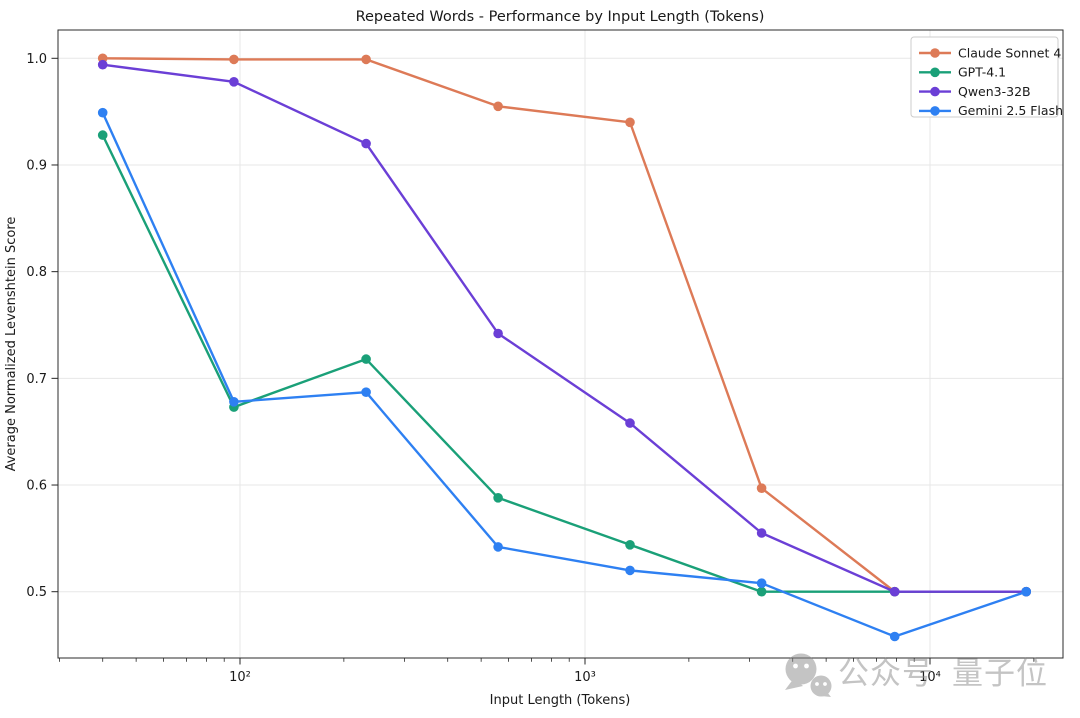 The image size is (1080, 718). Describe the element at coordinates (886, 674) in the screenshot. I see `watermark-text-1: 公众号` at that location.